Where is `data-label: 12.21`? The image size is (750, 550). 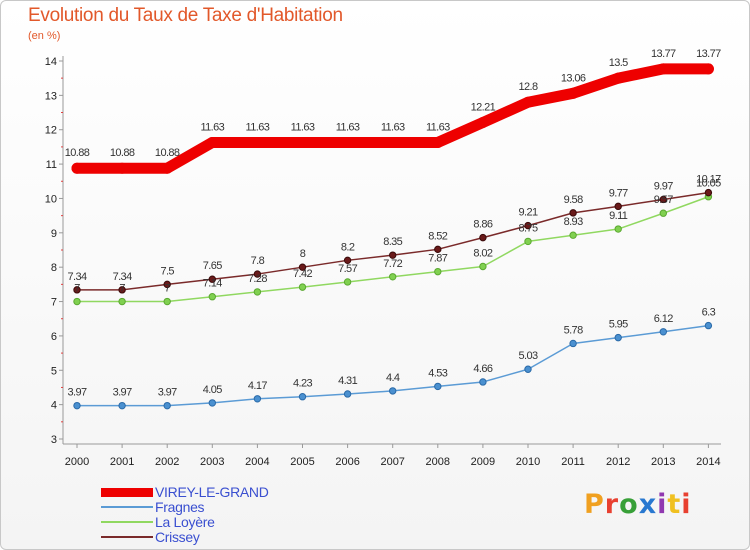
data-label: 12.21 is located at coordinates (483, 108).